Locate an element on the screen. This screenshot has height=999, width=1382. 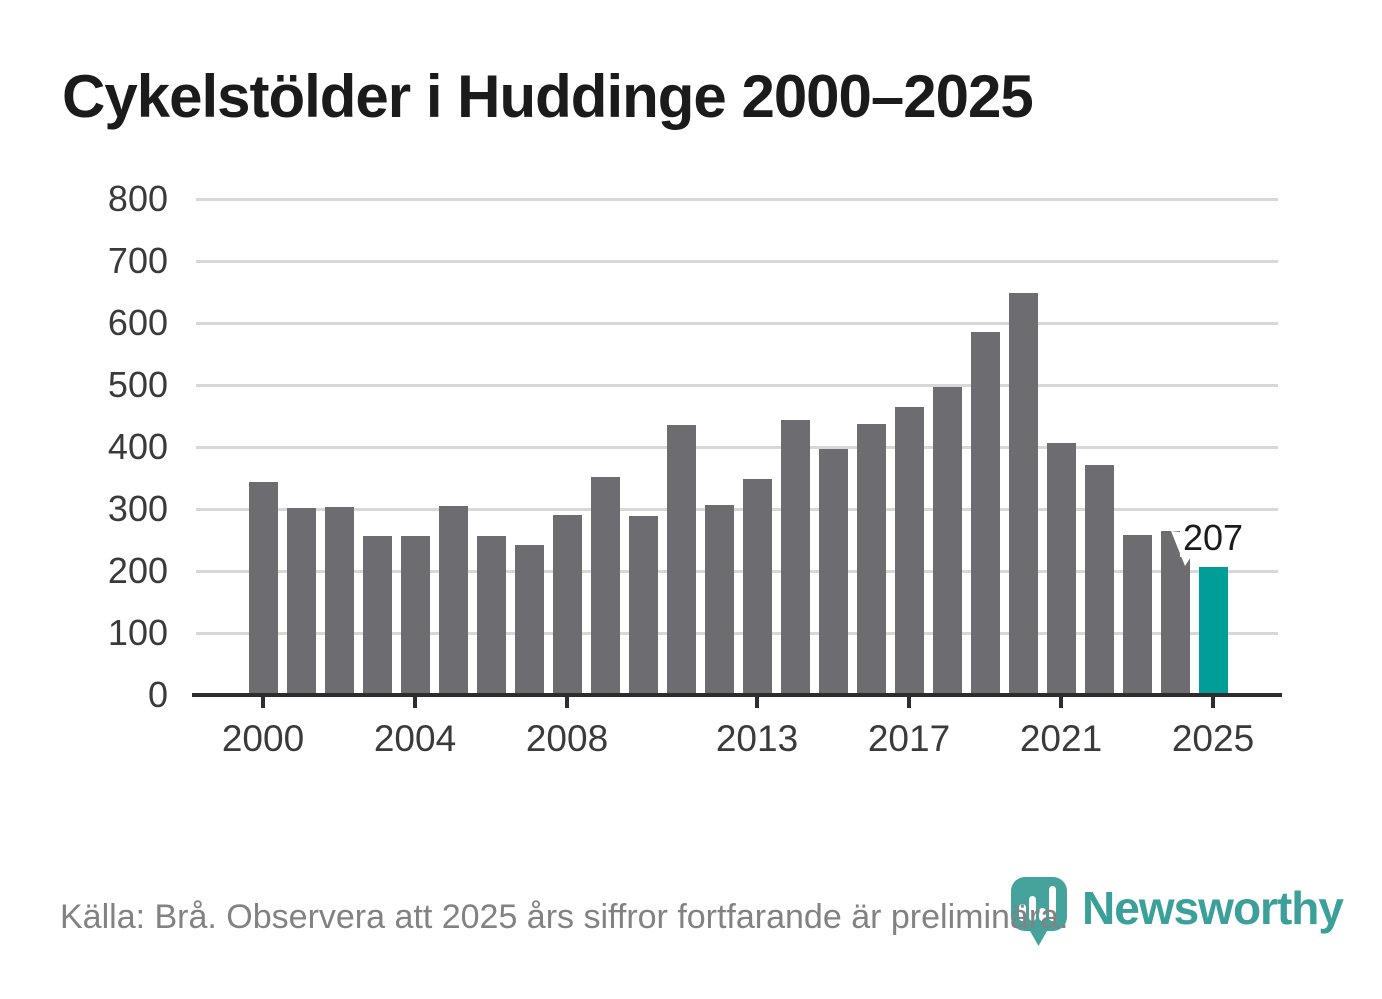
bar-2013 is located at coordinates (757, 586).